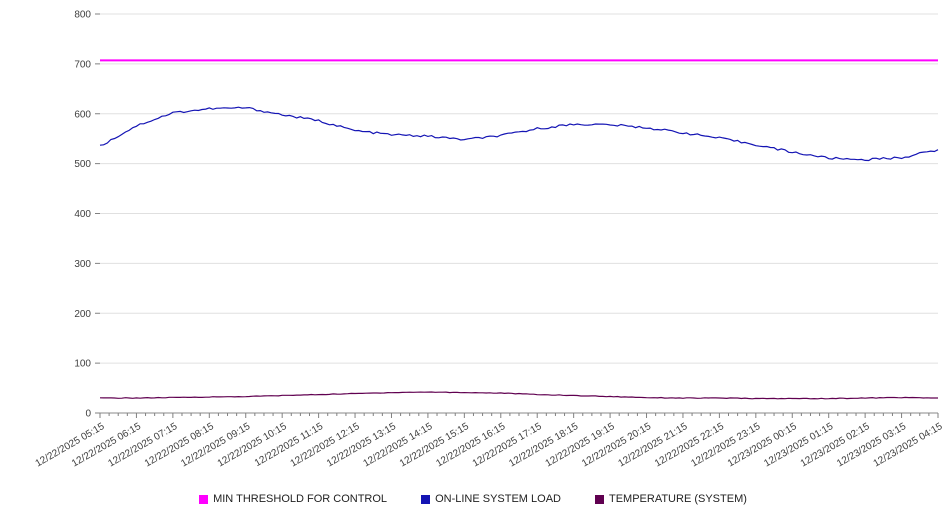  Describe the element at coordinates (88, 414) in the screenshot. I see `y-tick-label: 0` at that location.